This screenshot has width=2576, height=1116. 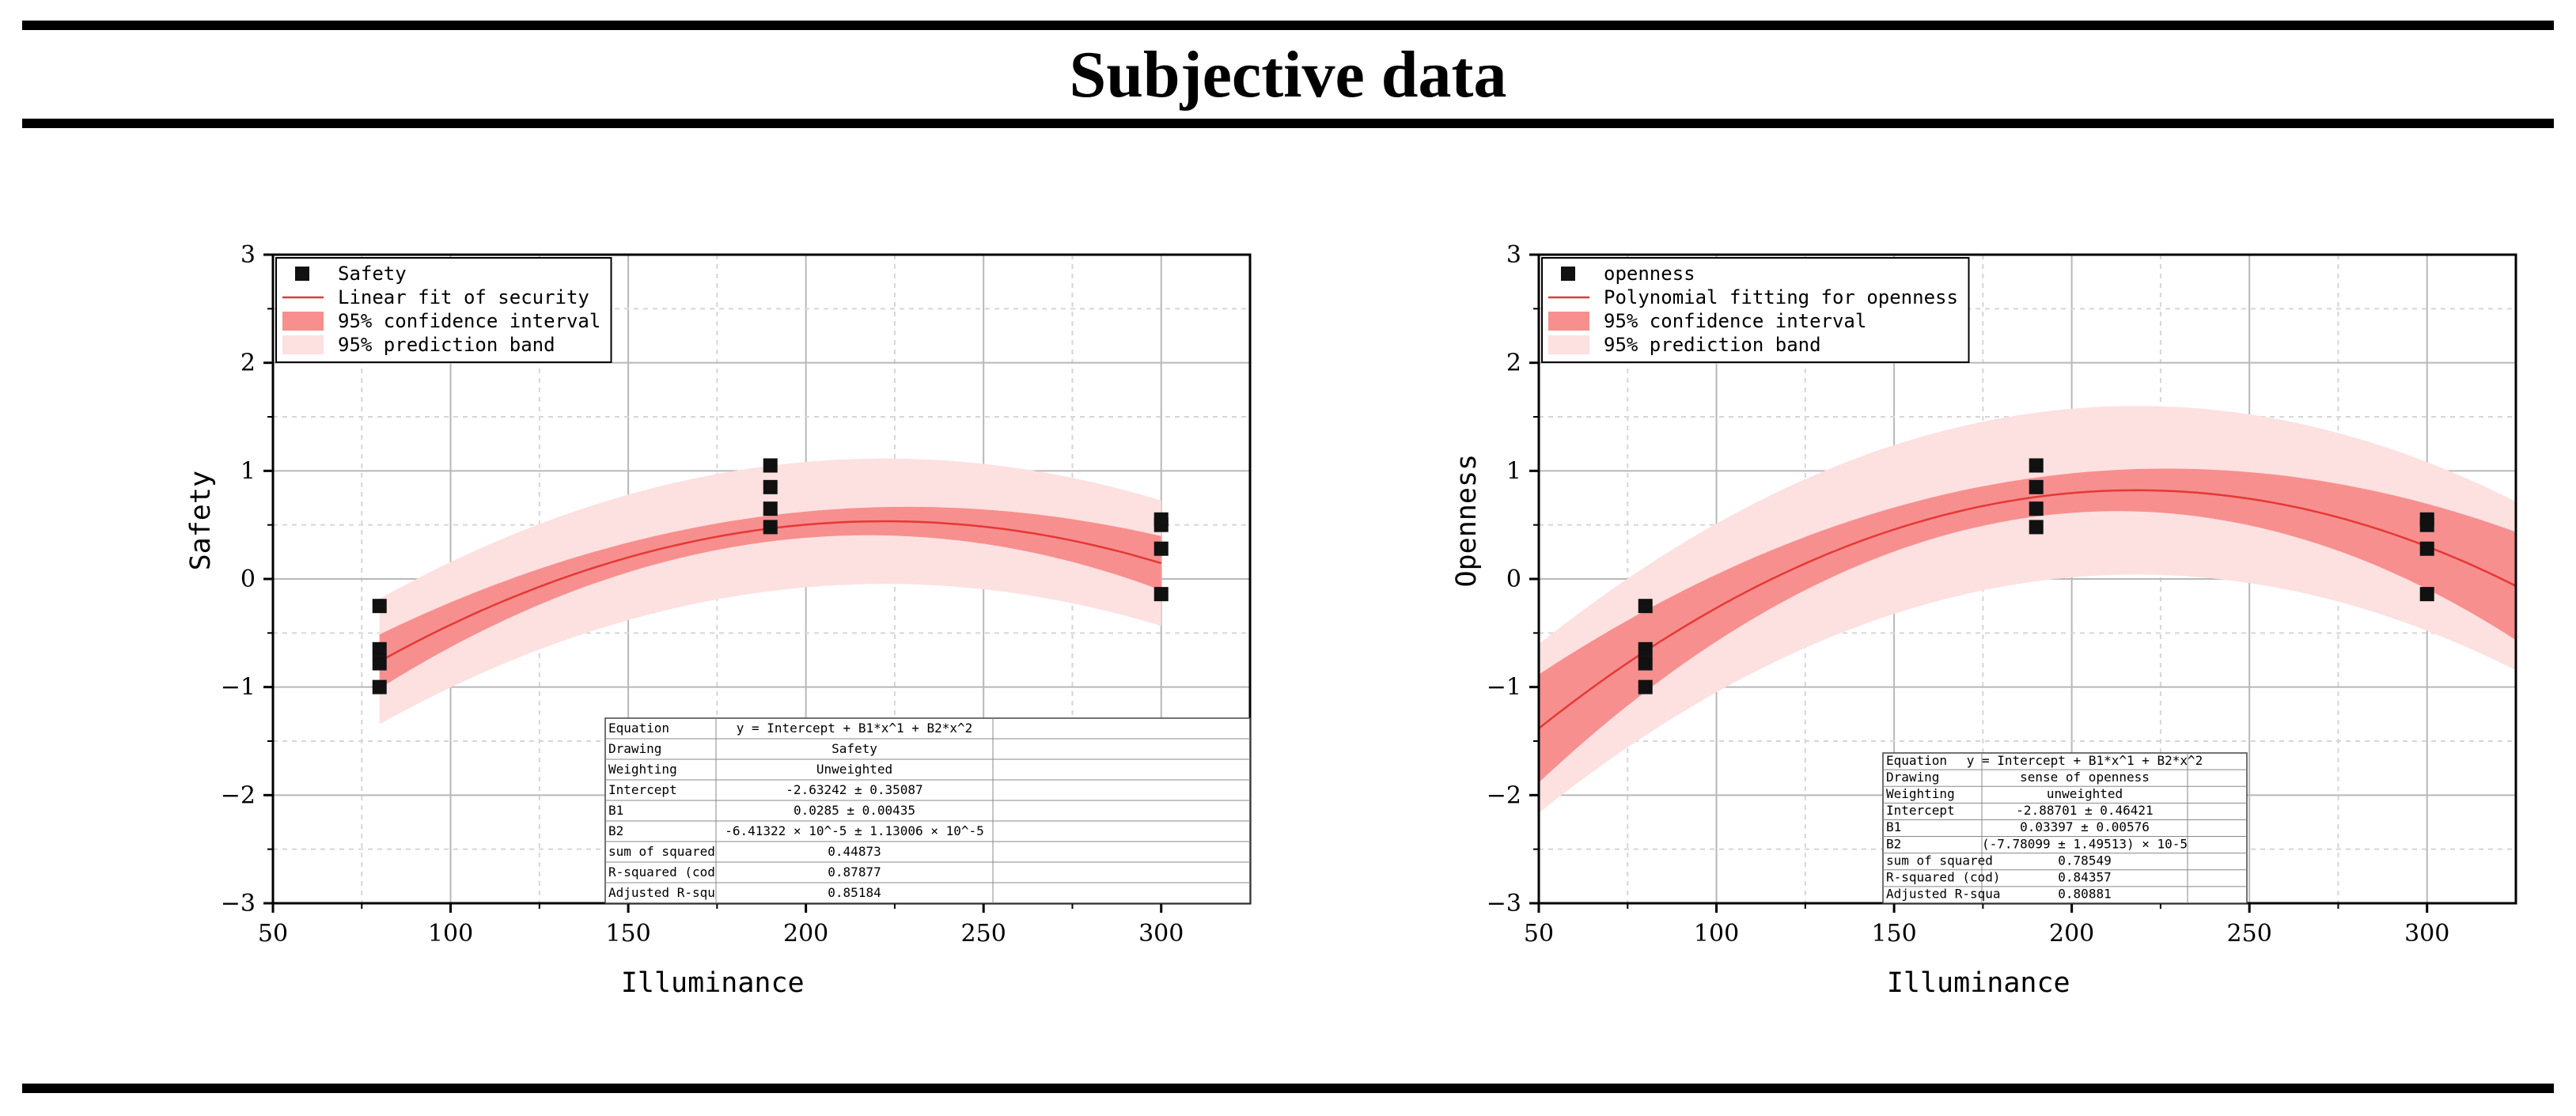 What do you see at coordinates (1288, 75) in the screenshot?
I see `page-title: Subjective data` at bounding box center [1288, 75].